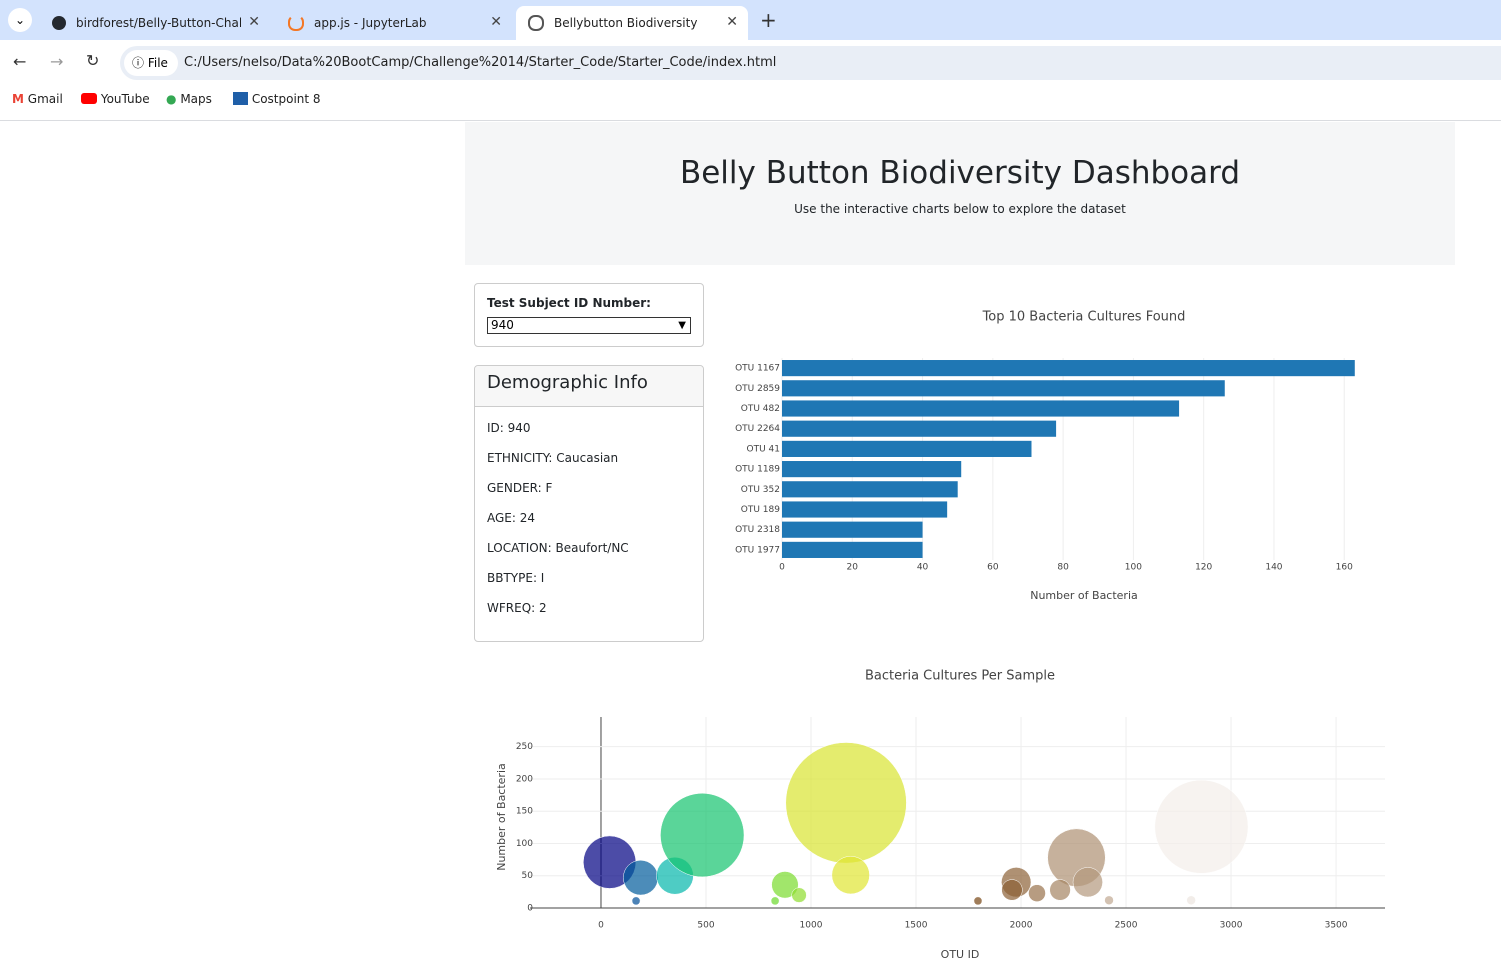 The width and height of the screenshot is (1501, 979). Describe the element at coordinates (1133, 568) in the screenshot. I see `x-tick-label: 100` at that location.